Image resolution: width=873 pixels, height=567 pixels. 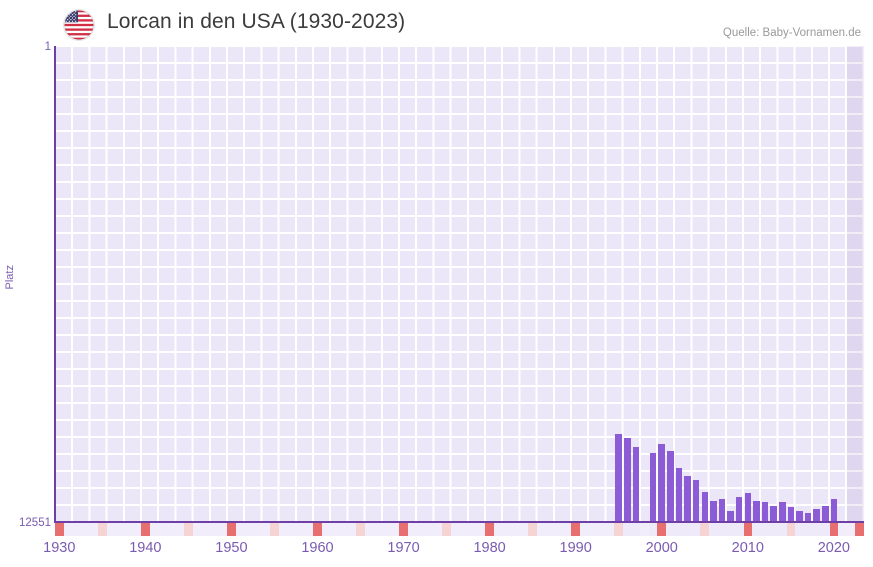 I want to click on y-axis-tick-top: 1, so click(x=47, y=47).